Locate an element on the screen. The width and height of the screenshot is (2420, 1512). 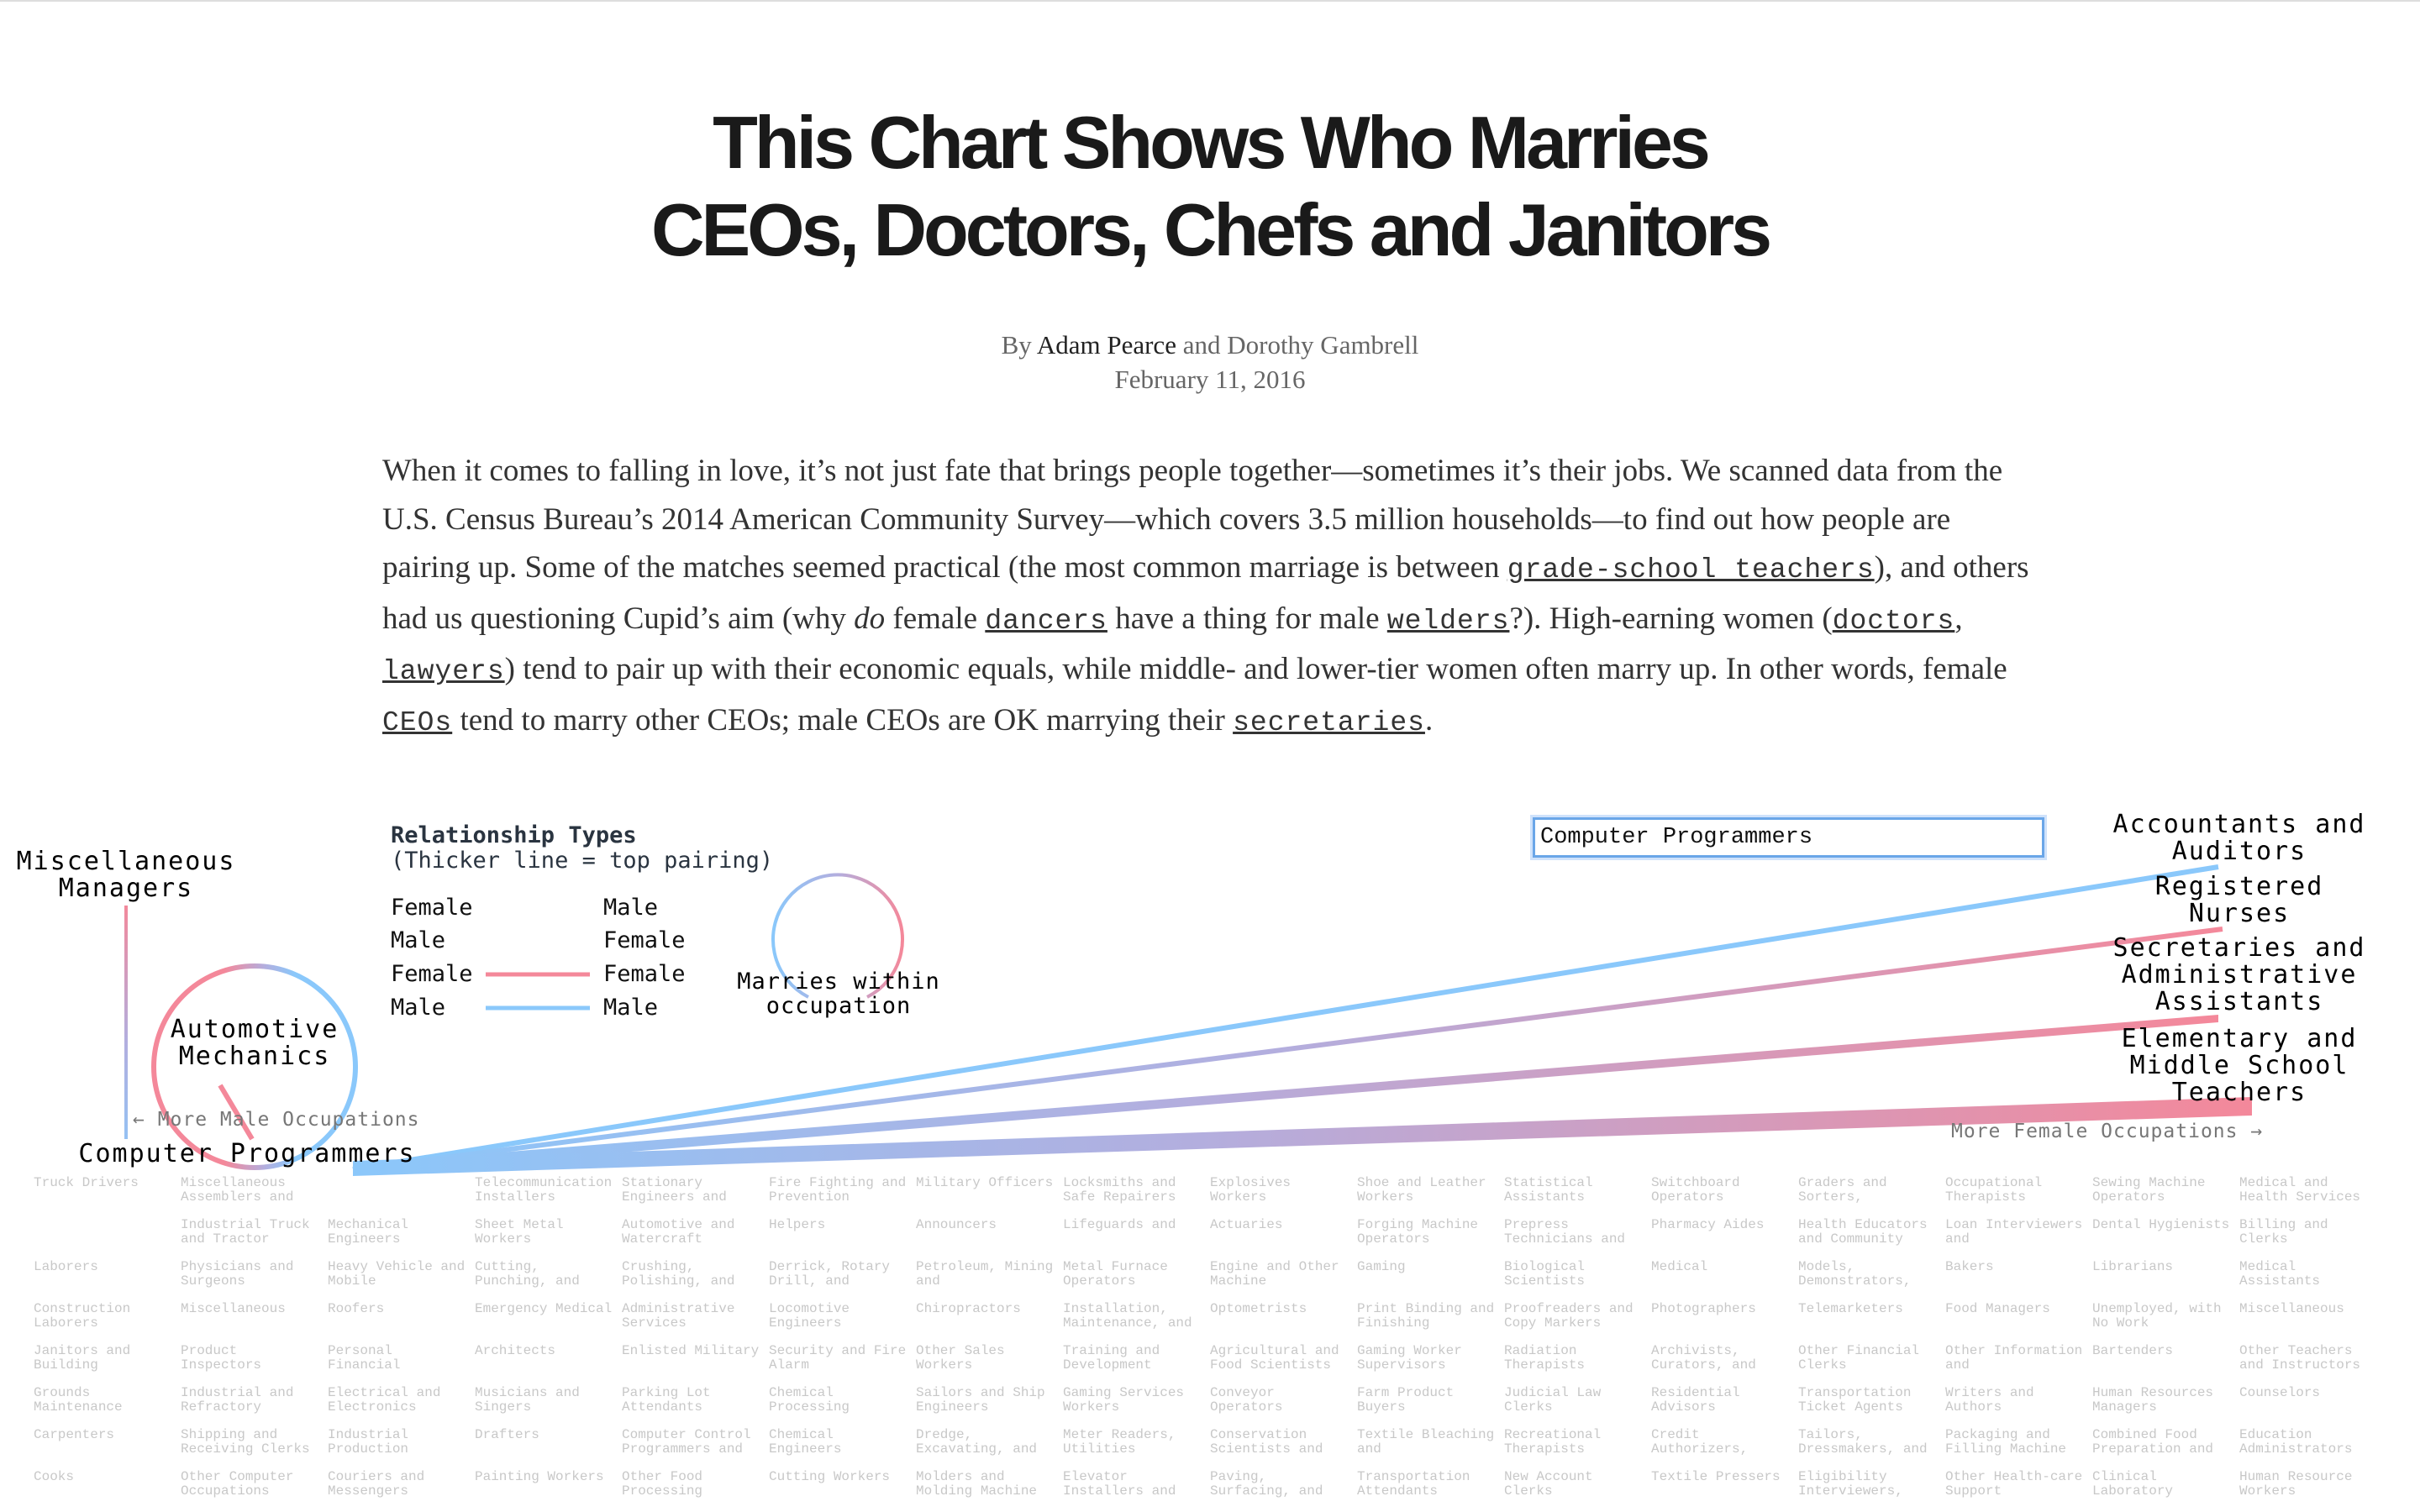
occupation-cell: Truck Drivers is located at coordinates (86, 1182).